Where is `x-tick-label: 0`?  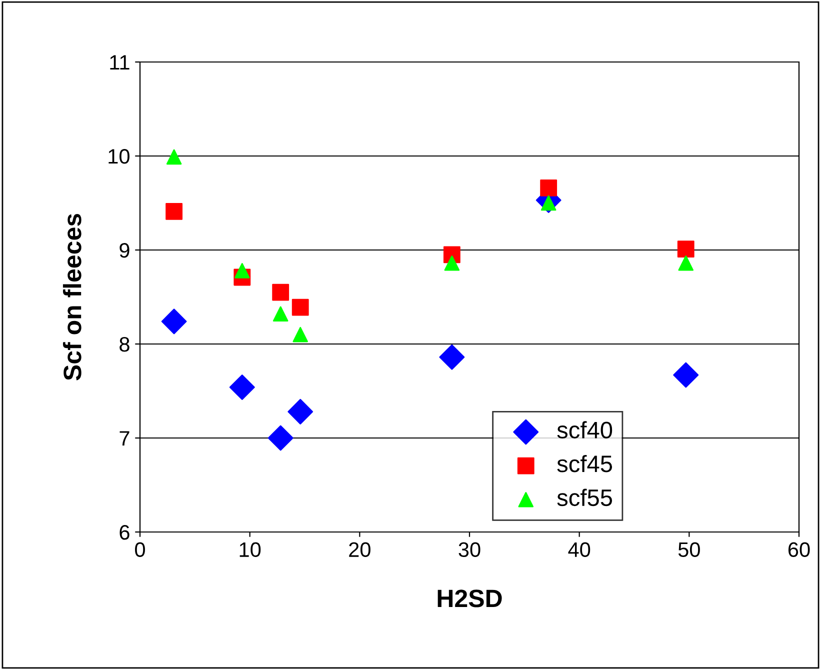
x-tick-label: 0 is located at coordinates (140, 550).